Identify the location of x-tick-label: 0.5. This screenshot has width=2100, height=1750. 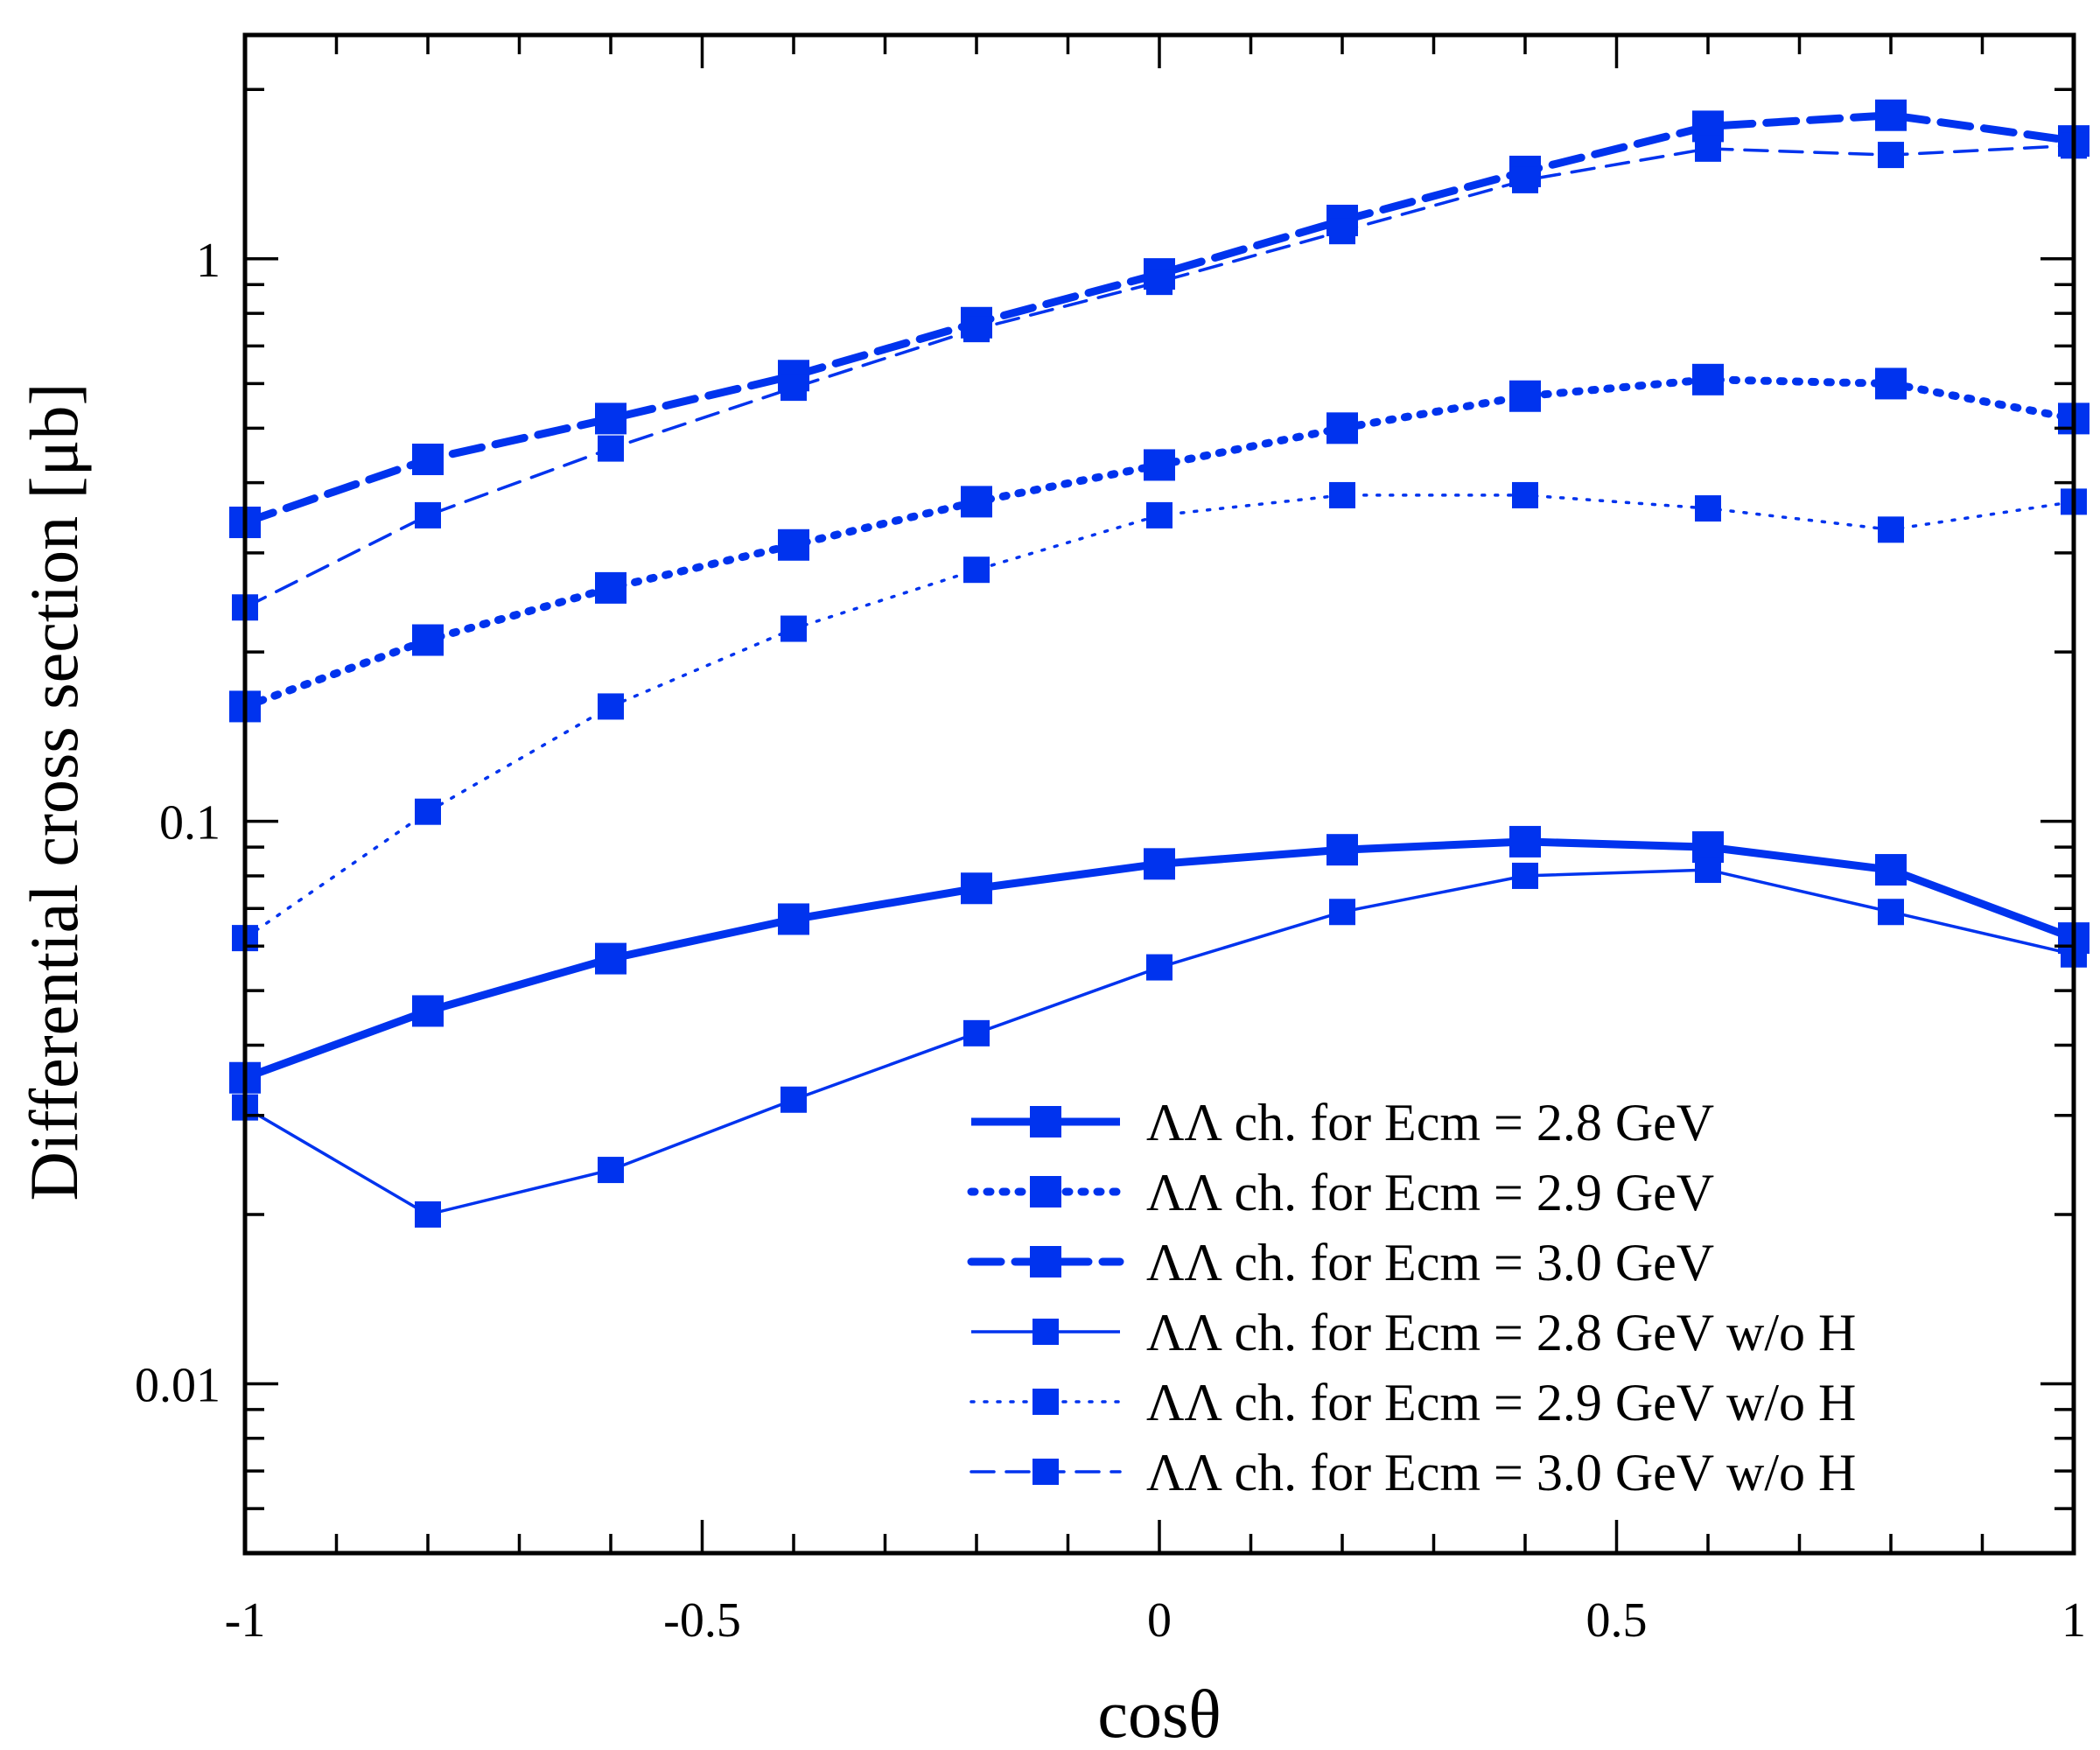
(1617, 1620).